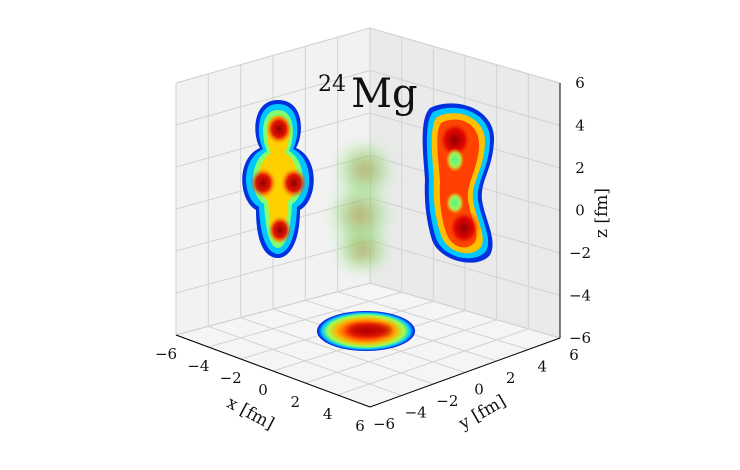  What do you see at coordinates (458, 183) in the screenshot?
I see `yz-projection` at bounding box center [458, 183].